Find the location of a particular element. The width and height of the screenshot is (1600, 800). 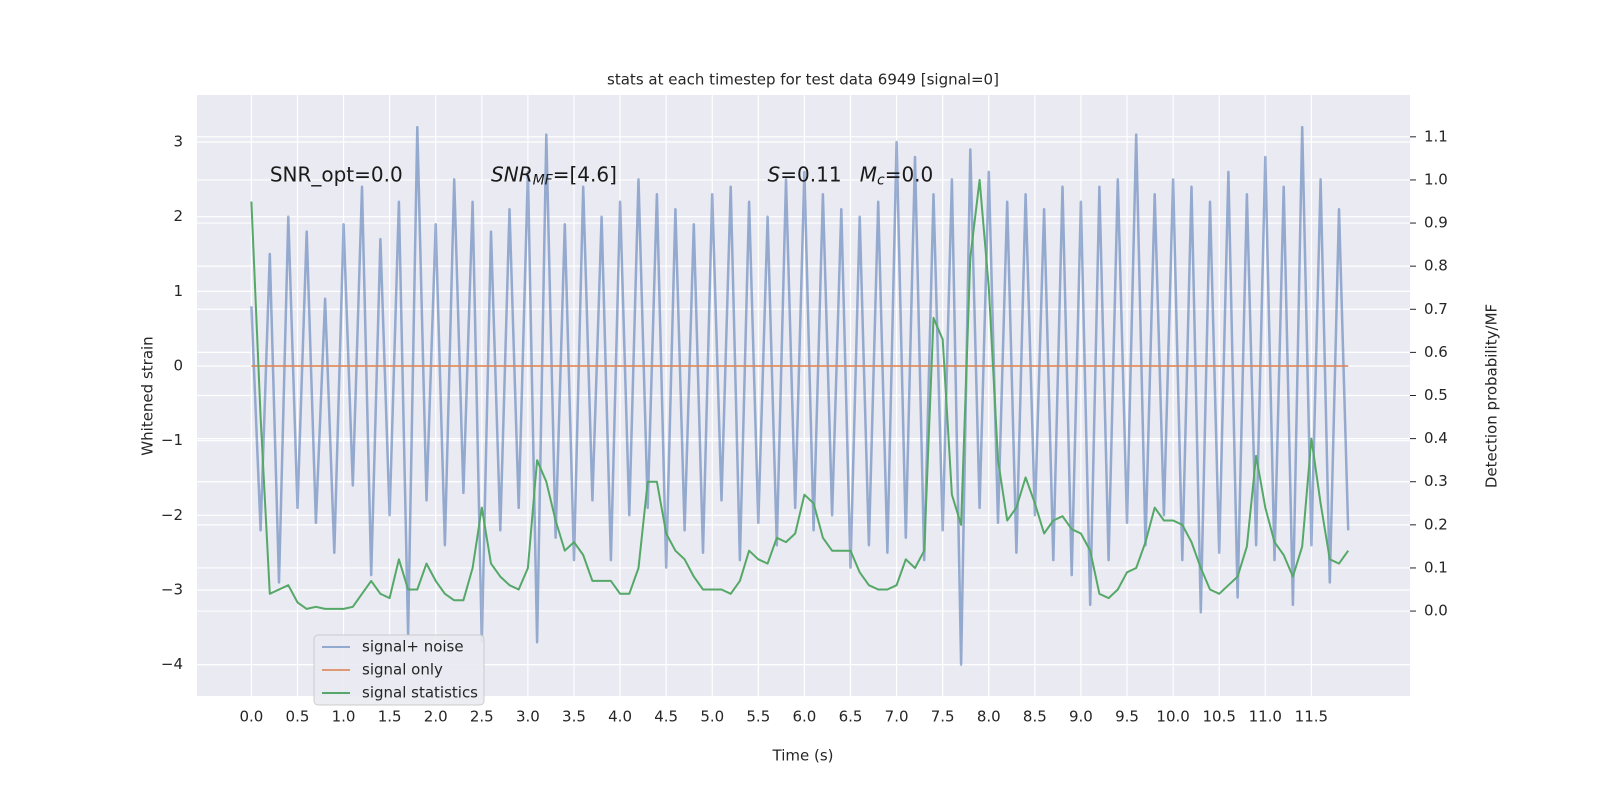

annotation: S=0.11 is located at coordinates (805, 174).